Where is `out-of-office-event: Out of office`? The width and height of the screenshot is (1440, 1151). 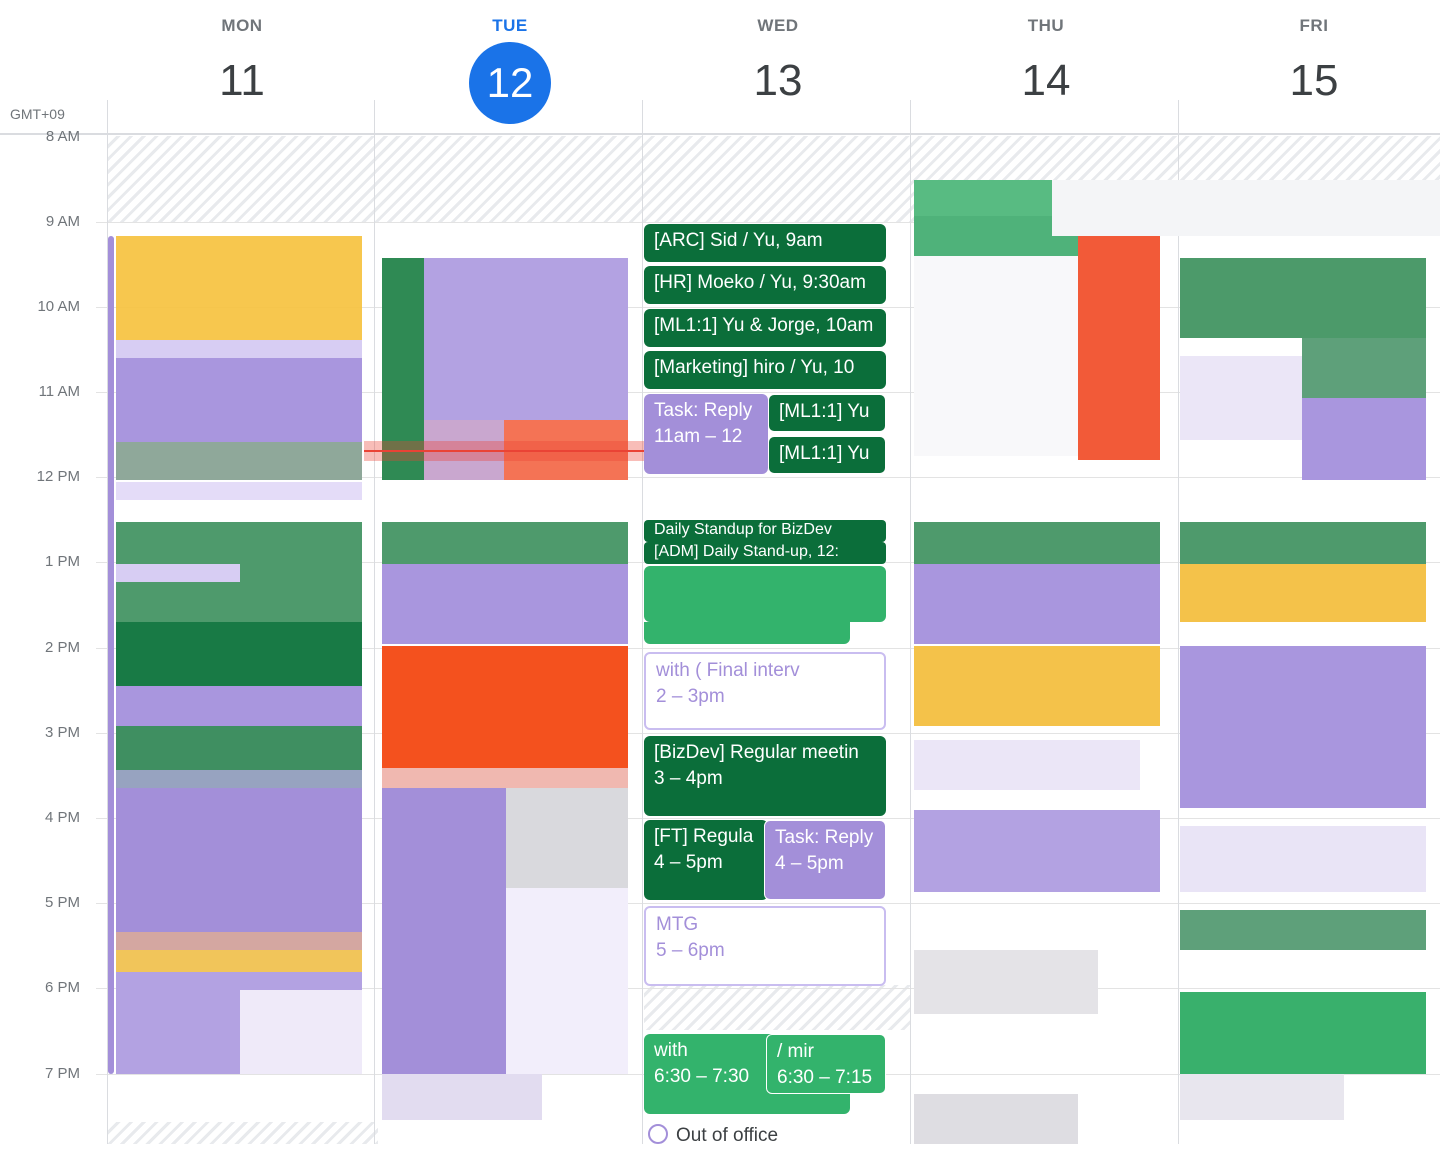 out-of-office-event: Out of office is located at coordinates (713, 1135).